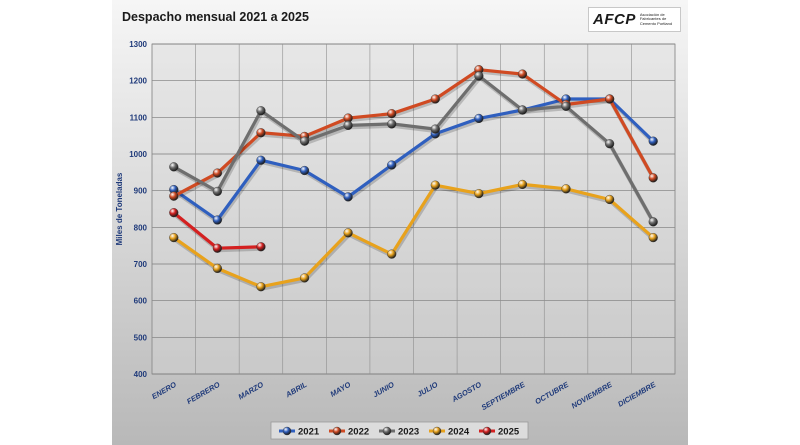 This screenshot has height=445, width=800. What do you see at coordinates (141, 301) in the screenshot?
I see `y-tick-label: 600` at bounding box center [141, 301].